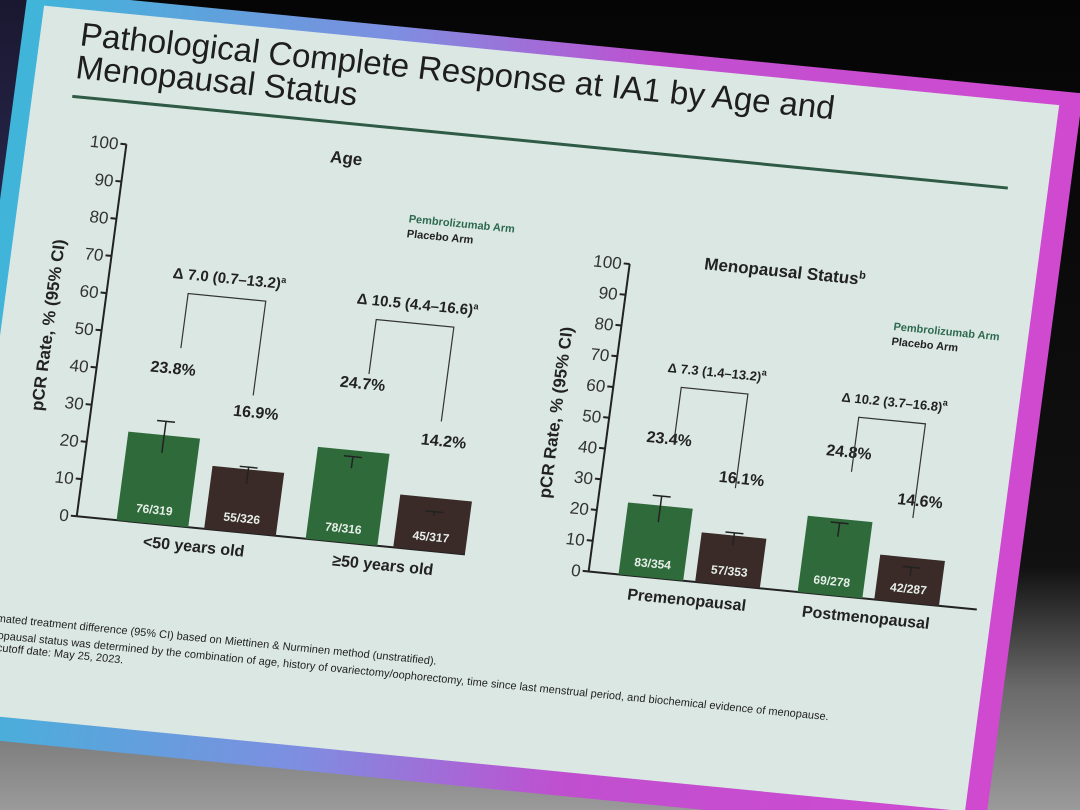  Describe the element at coordinates (382, 565) in the screenshot. I see `category-label: ≥50 years old` at that location.